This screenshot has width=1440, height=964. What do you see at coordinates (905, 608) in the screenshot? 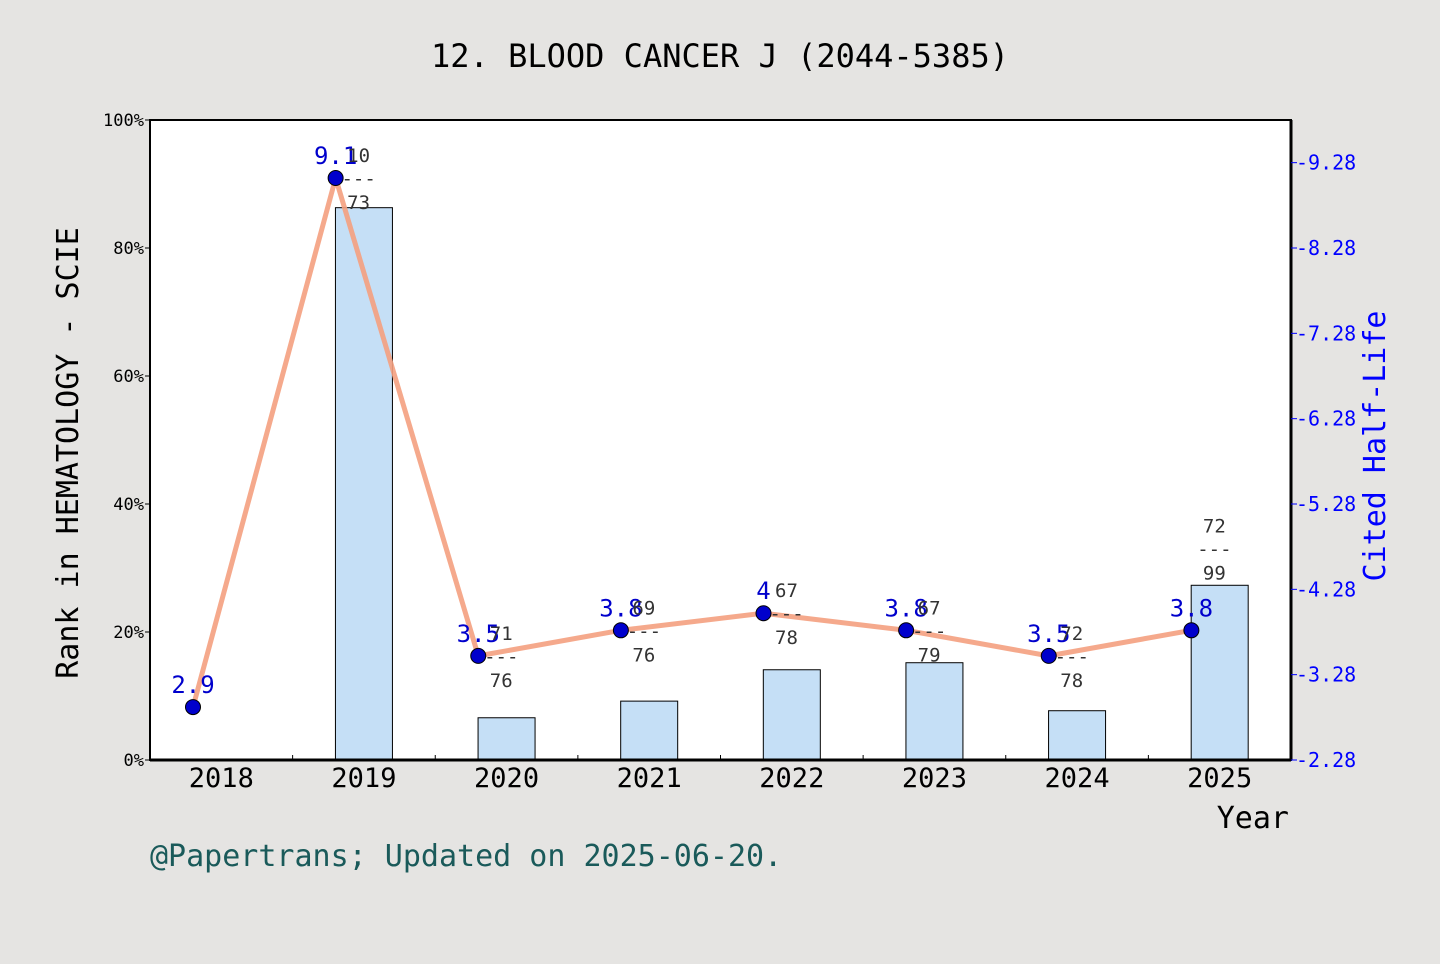
I see `half-life-label-2023: 3.8` at bounding box center [905, 608].